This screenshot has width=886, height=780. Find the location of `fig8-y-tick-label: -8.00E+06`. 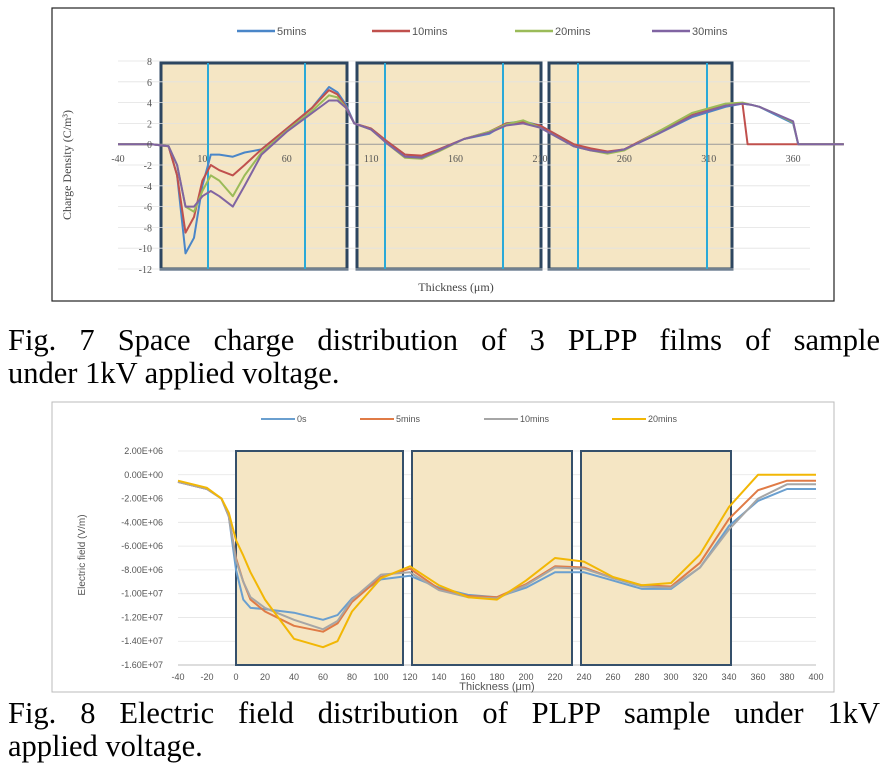

fig8-y-tick-label: -8.00E+06 is located at coordinates (142, 570).